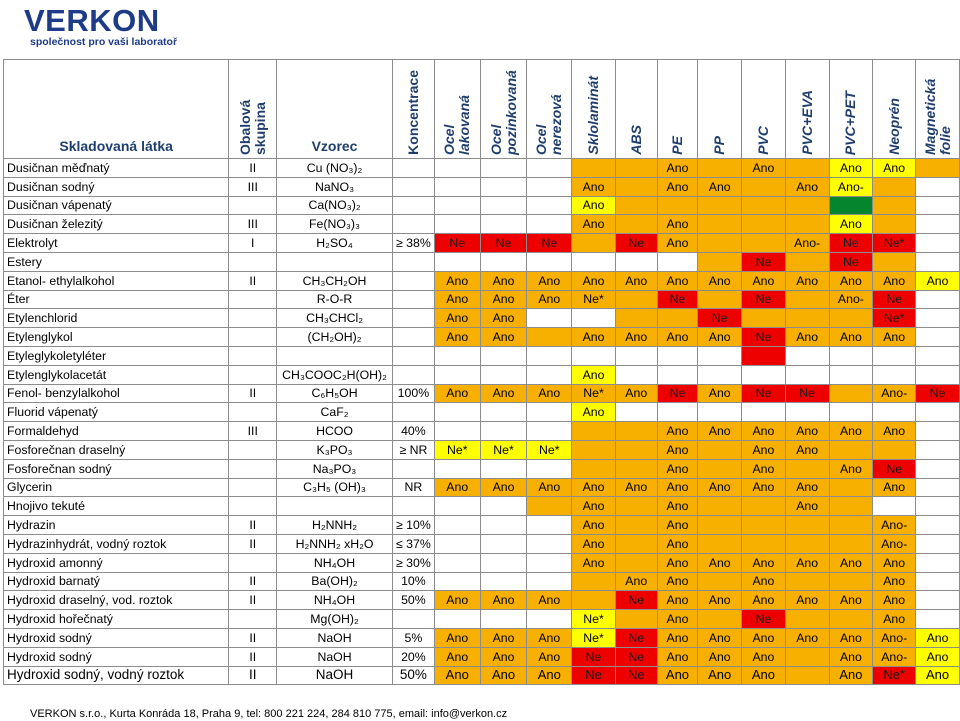  What do you see at coordinates (116, 374) in the screenshot?
I see `substance-name: Etylenglykolacetát` at bounding box center [116, 374].